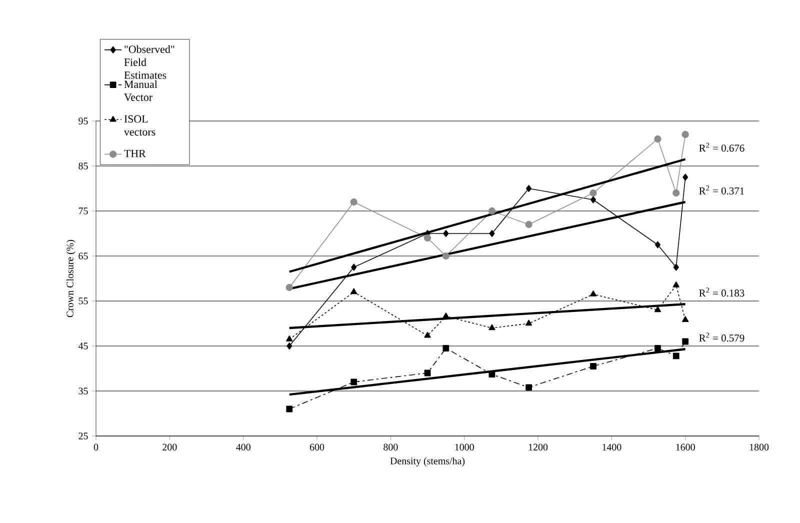 Image resolution: width=800 pixels, height=523 pixels. Describe the element at coordinates (464, 447) in the screenshot. I see `x-tick-label: 1000` at that location.